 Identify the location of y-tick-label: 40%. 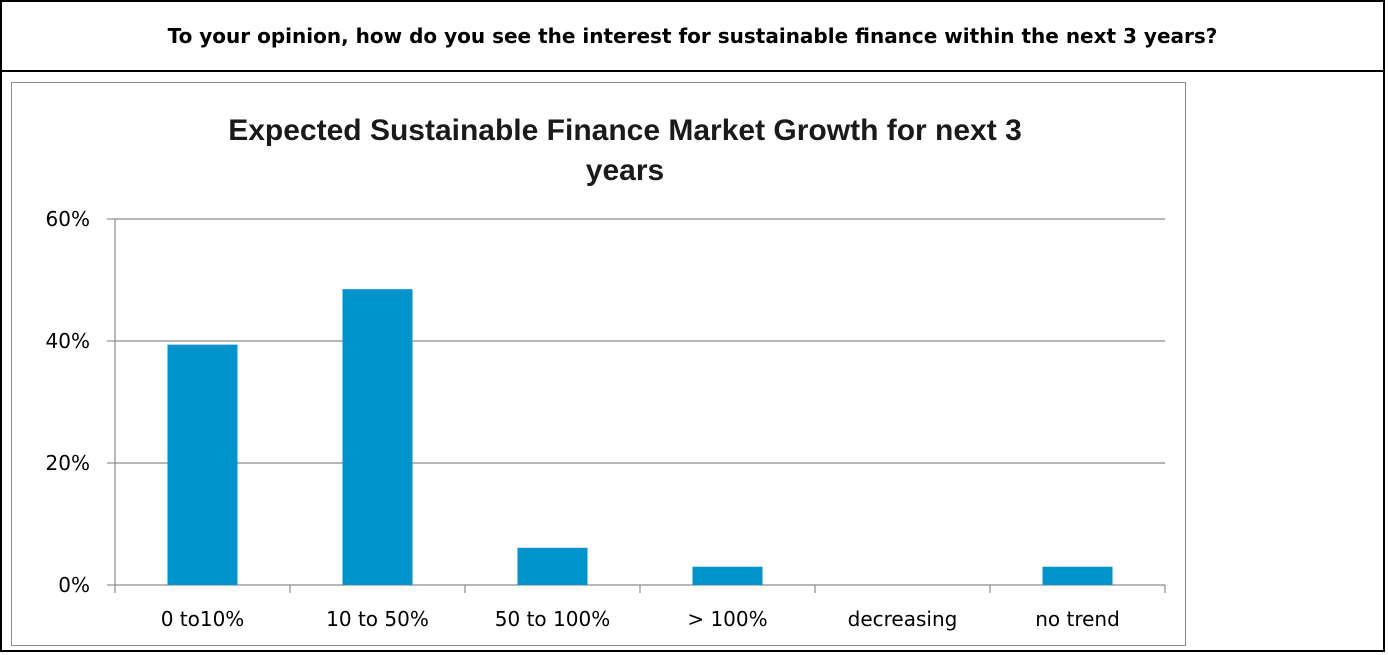
(68, 341).